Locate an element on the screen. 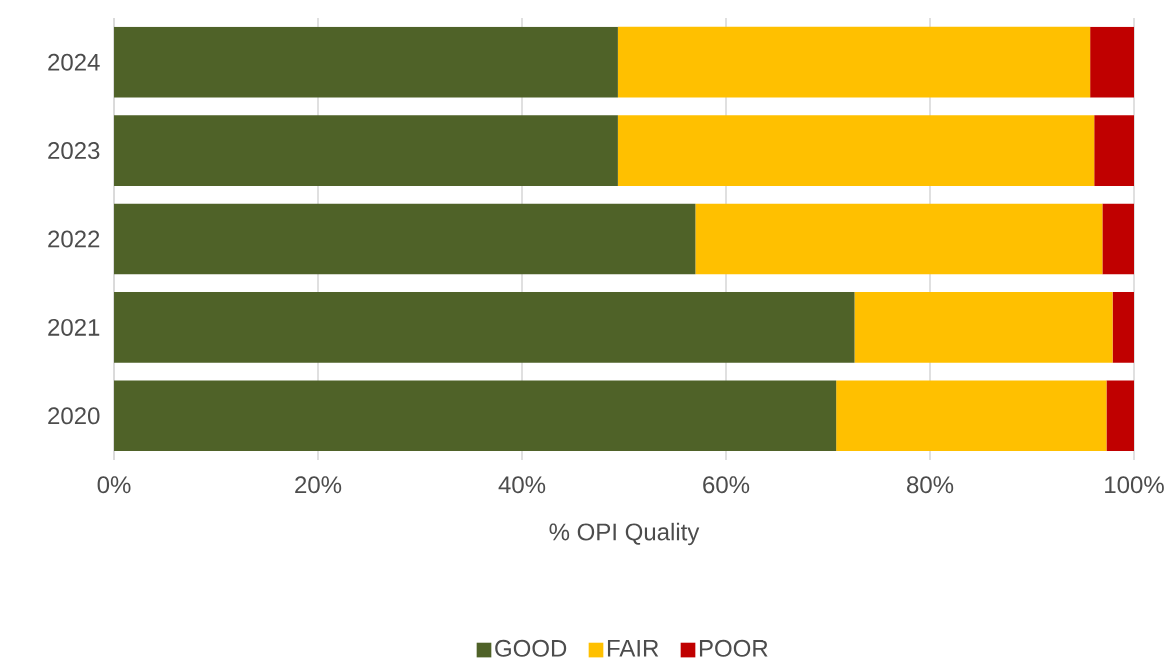 The height and width of the screenshot is (666, 1173). legend-label: FAIR is located at coordinates (633, 648).